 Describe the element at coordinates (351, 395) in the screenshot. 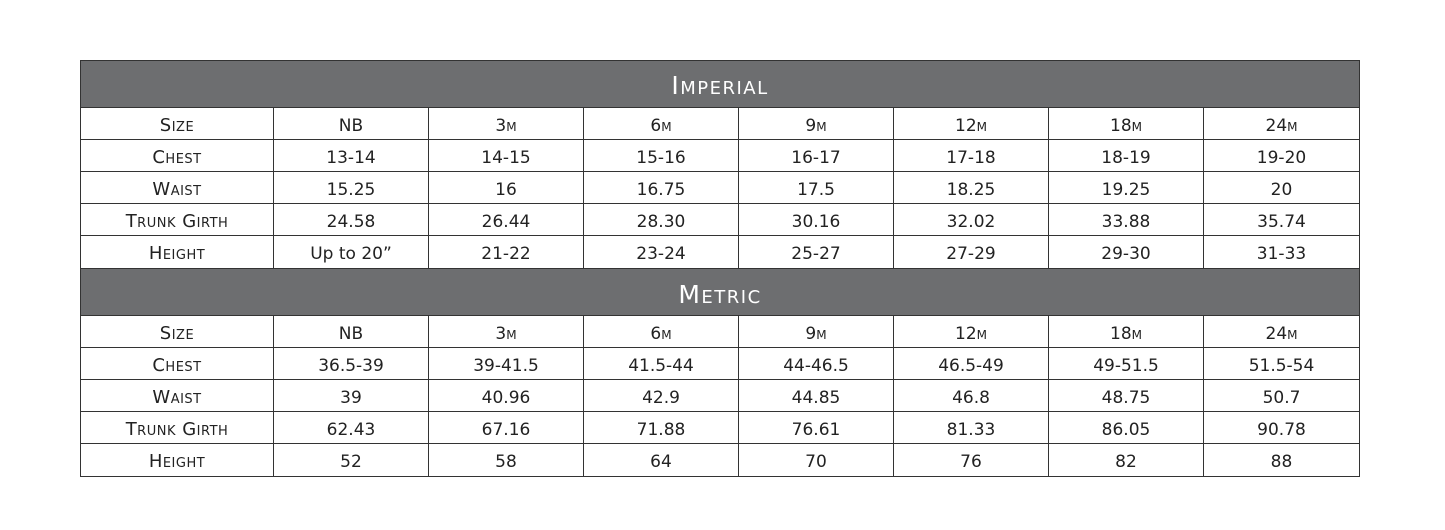

I see `table-cell: 39` at that location.